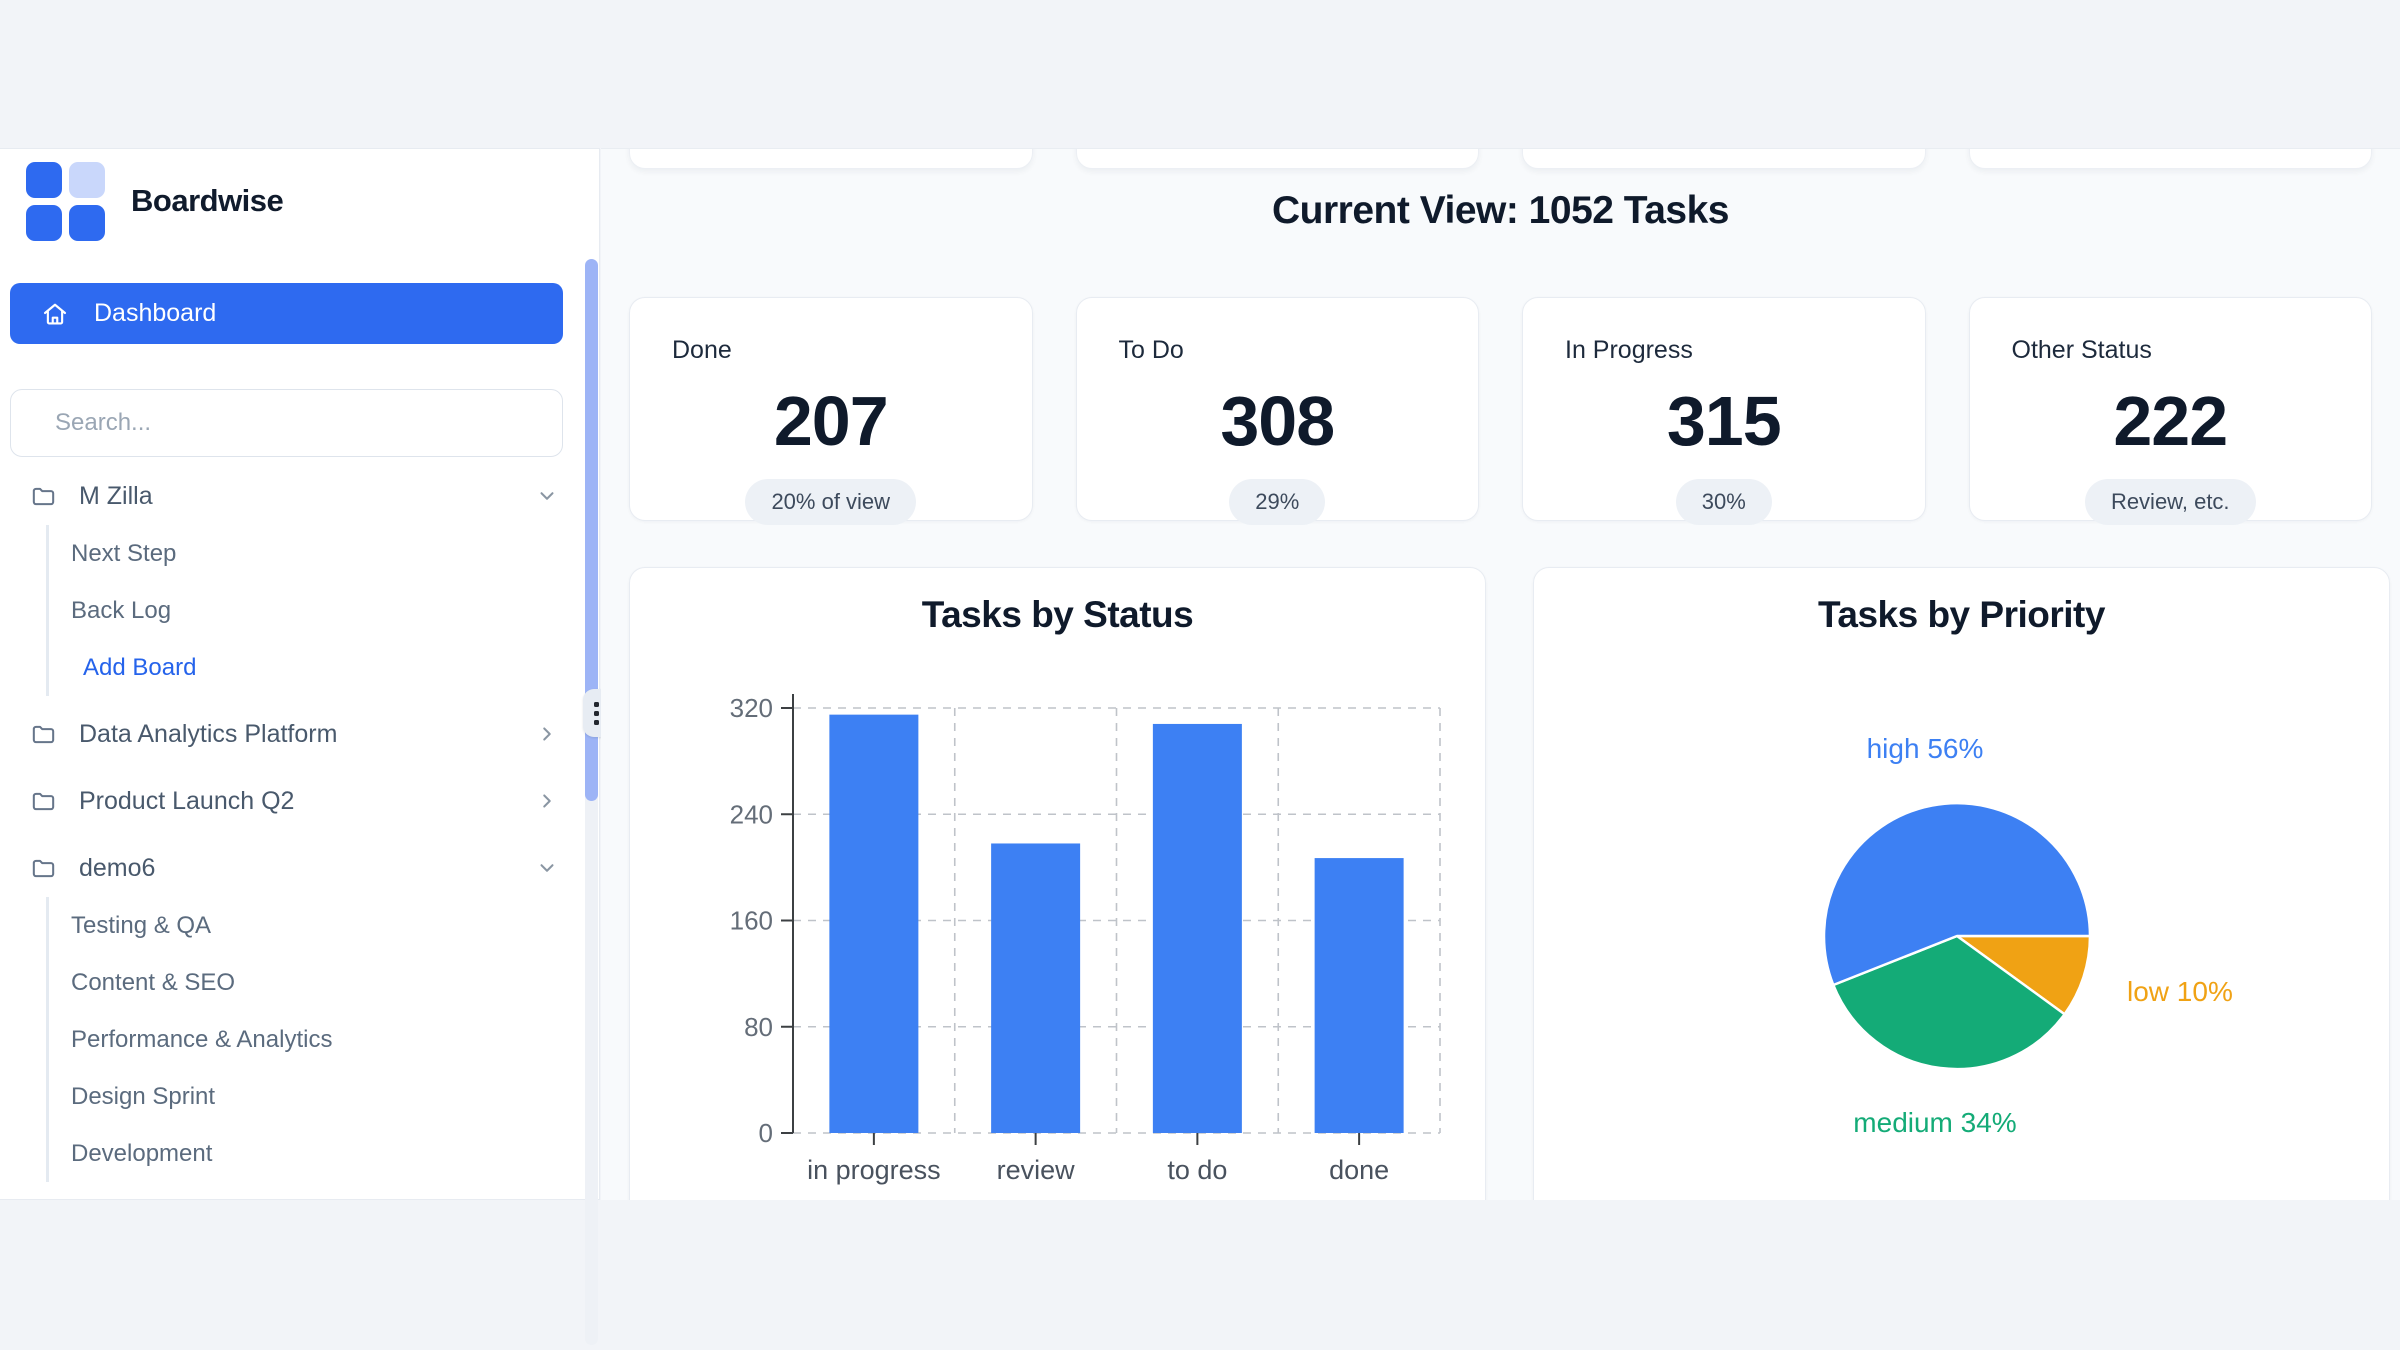  What do you see at coordinates (299, 801) in the screenshot?
I see `sidebar-item-product-launch-q2: Product Launch Q2` at bounding box center [299, 801].